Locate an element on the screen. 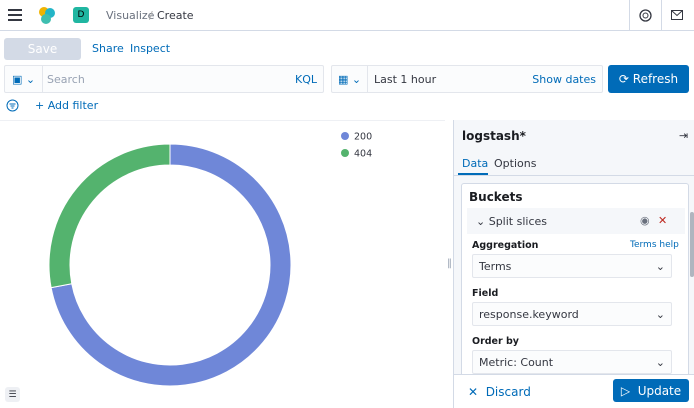 The width and height of the screenshot is (694, 408). legend-toggle: ☰ is located at coordinates (12, 394).